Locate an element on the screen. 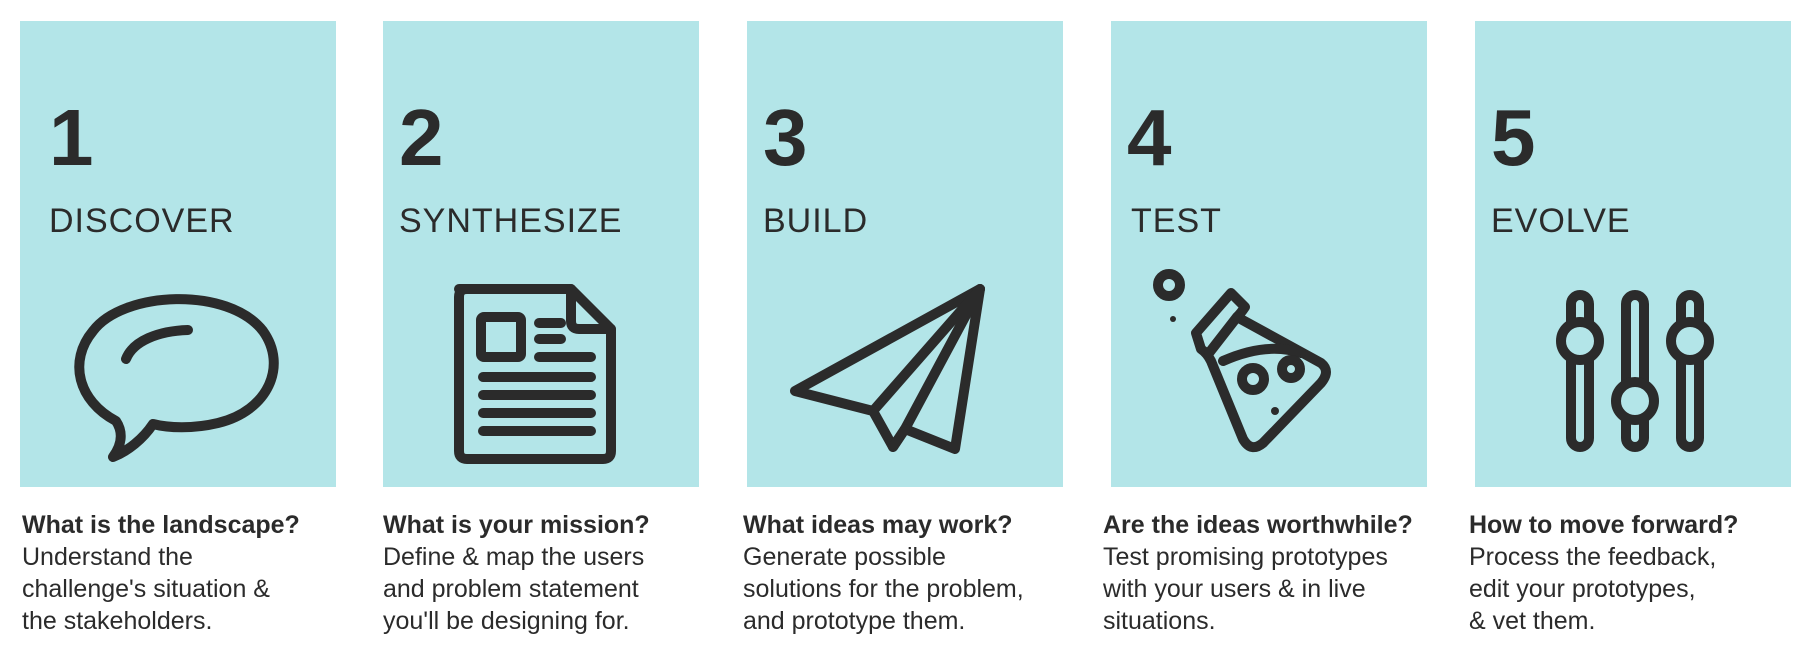 This screenshot has width=1803, height=669. step-number: 3 is located at coordinates (785, 137).